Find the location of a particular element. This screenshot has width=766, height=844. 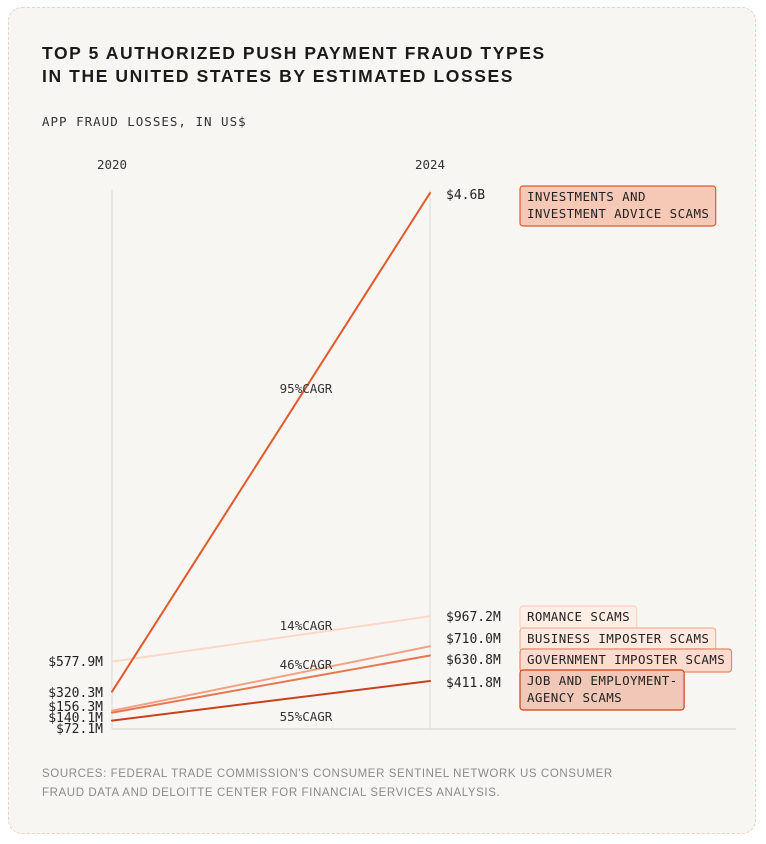

cagr-label-4: 55%CAGR is located at coordinates (306, 716).